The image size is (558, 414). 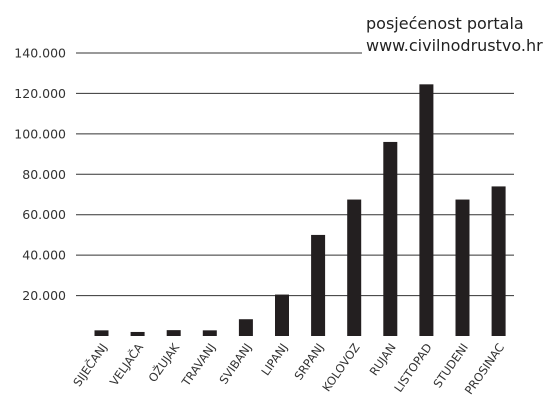 I want to click on y-tick-label: 80.000, so click(x=44, y=174).